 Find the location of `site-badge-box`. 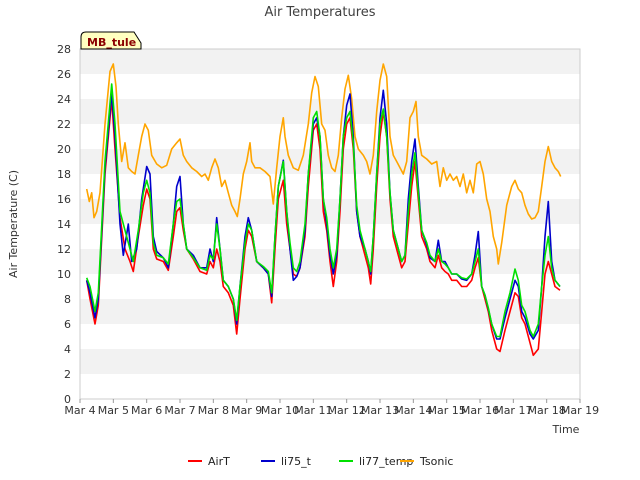

site-badge-box is located at coordinates (111, 40).